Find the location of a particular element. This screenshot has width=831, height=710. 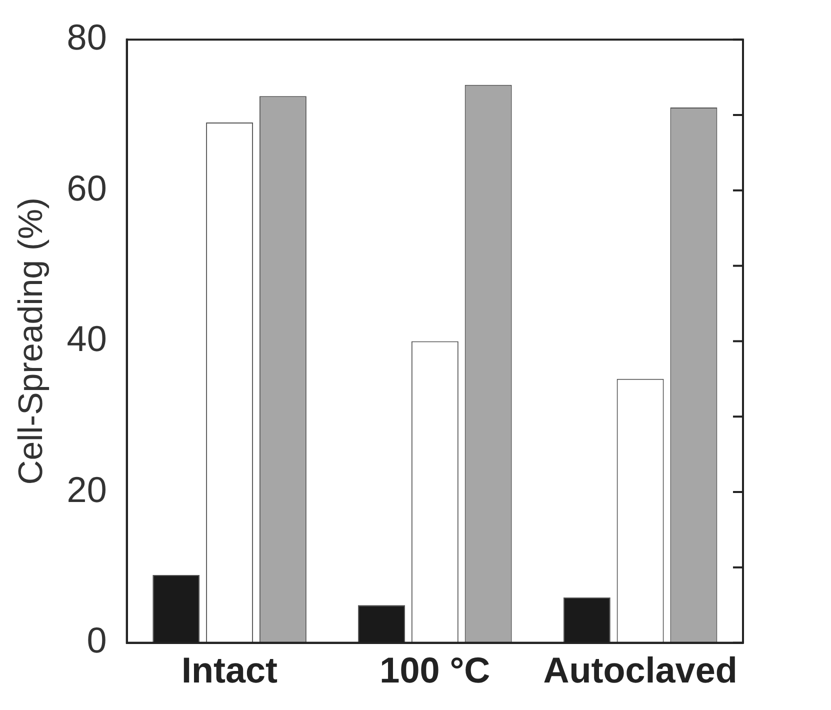

y-tick-label: 0 is located at coordinates (96, 640).